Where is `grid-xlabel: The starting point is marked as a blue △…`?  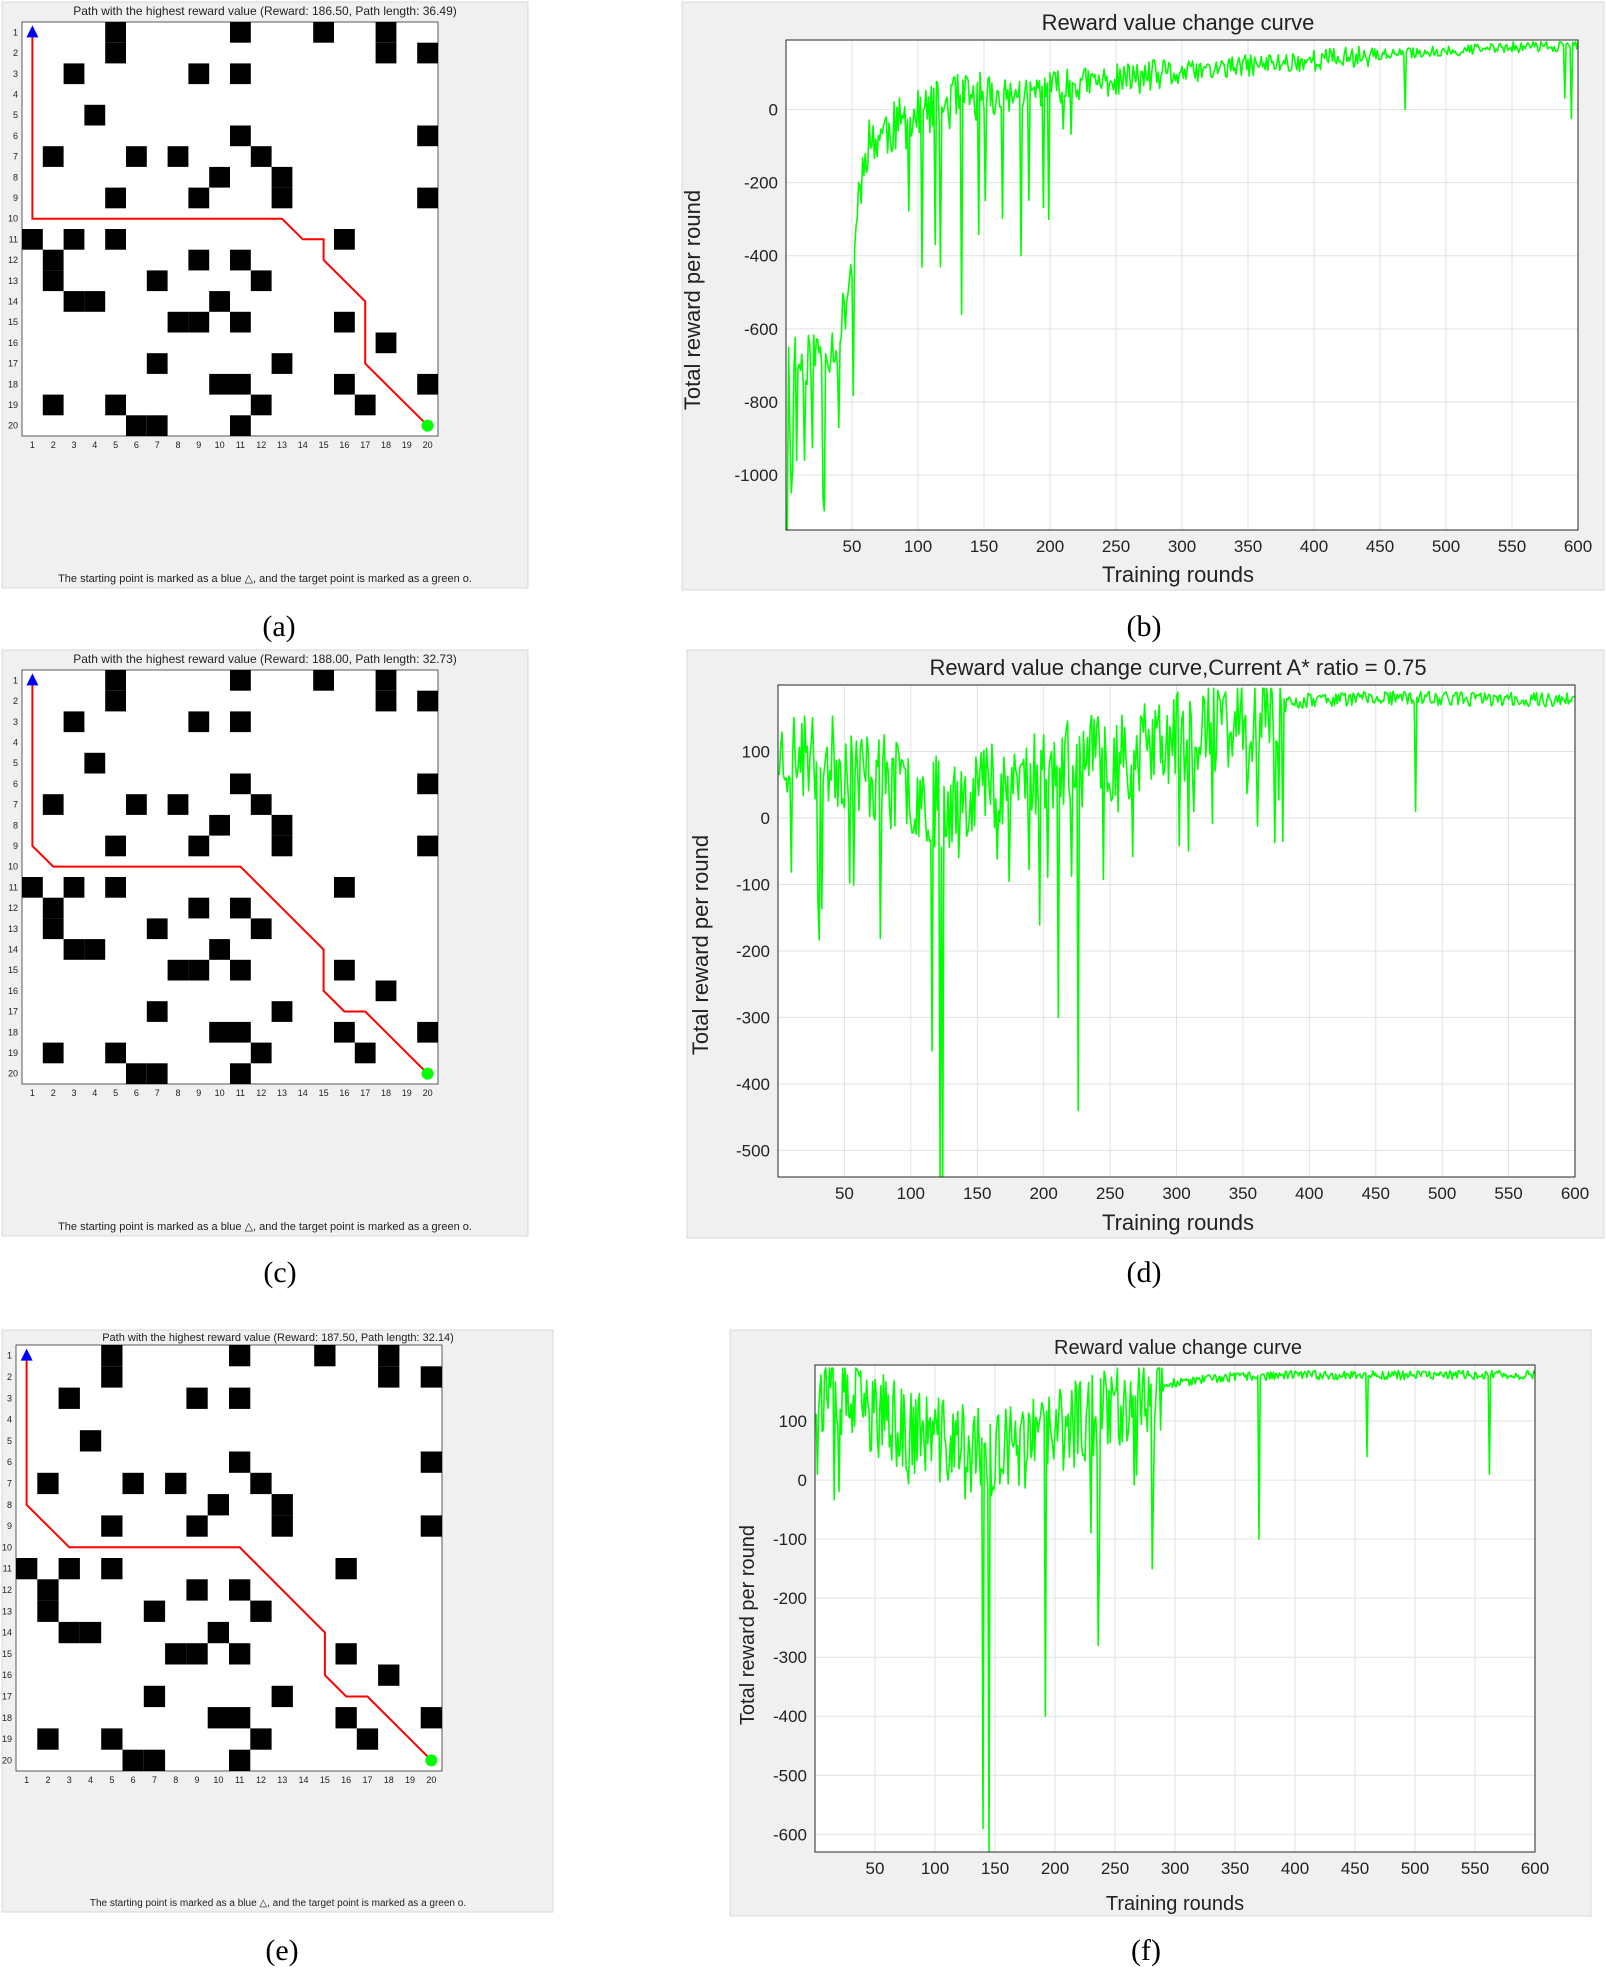
grid-xlabel: The starting point is marked as a blue △… is located at coordinates (265, 1227).